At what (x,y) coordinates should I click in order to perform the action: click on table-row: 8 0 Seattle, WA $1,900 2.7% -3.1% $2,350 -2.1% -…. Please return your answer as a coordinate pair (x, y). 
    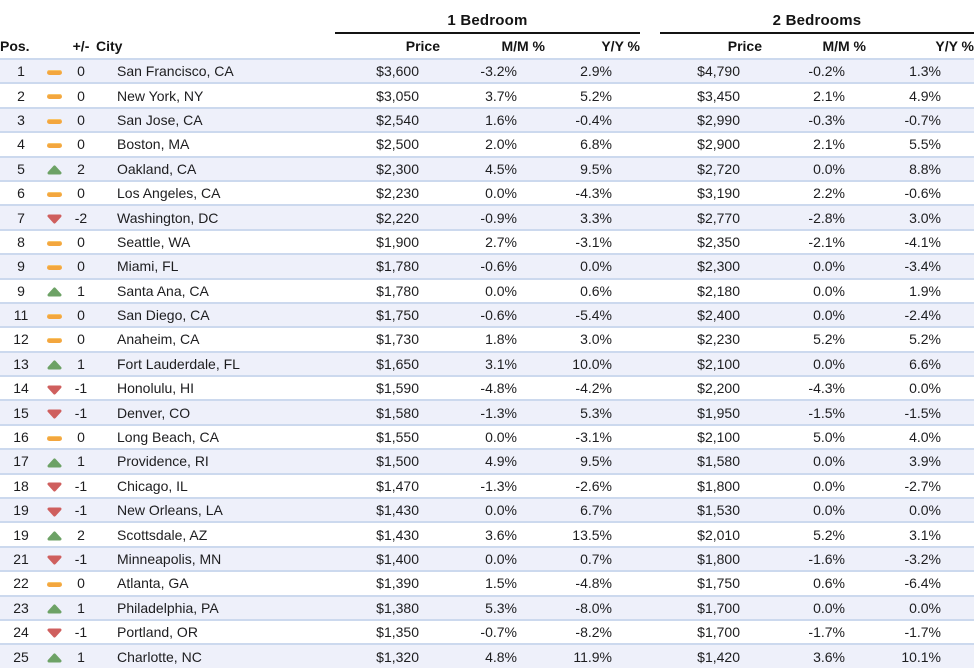
    Looking at the image, I should click on (487, 242).